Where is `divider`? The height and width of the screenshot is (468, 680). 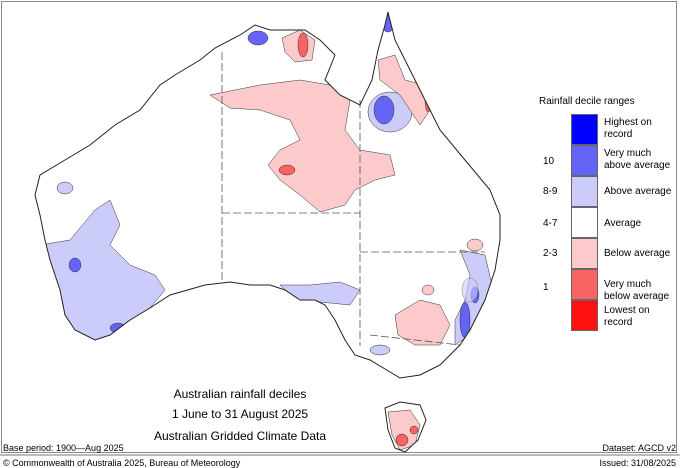 divider is located at coordinates (340, 455).